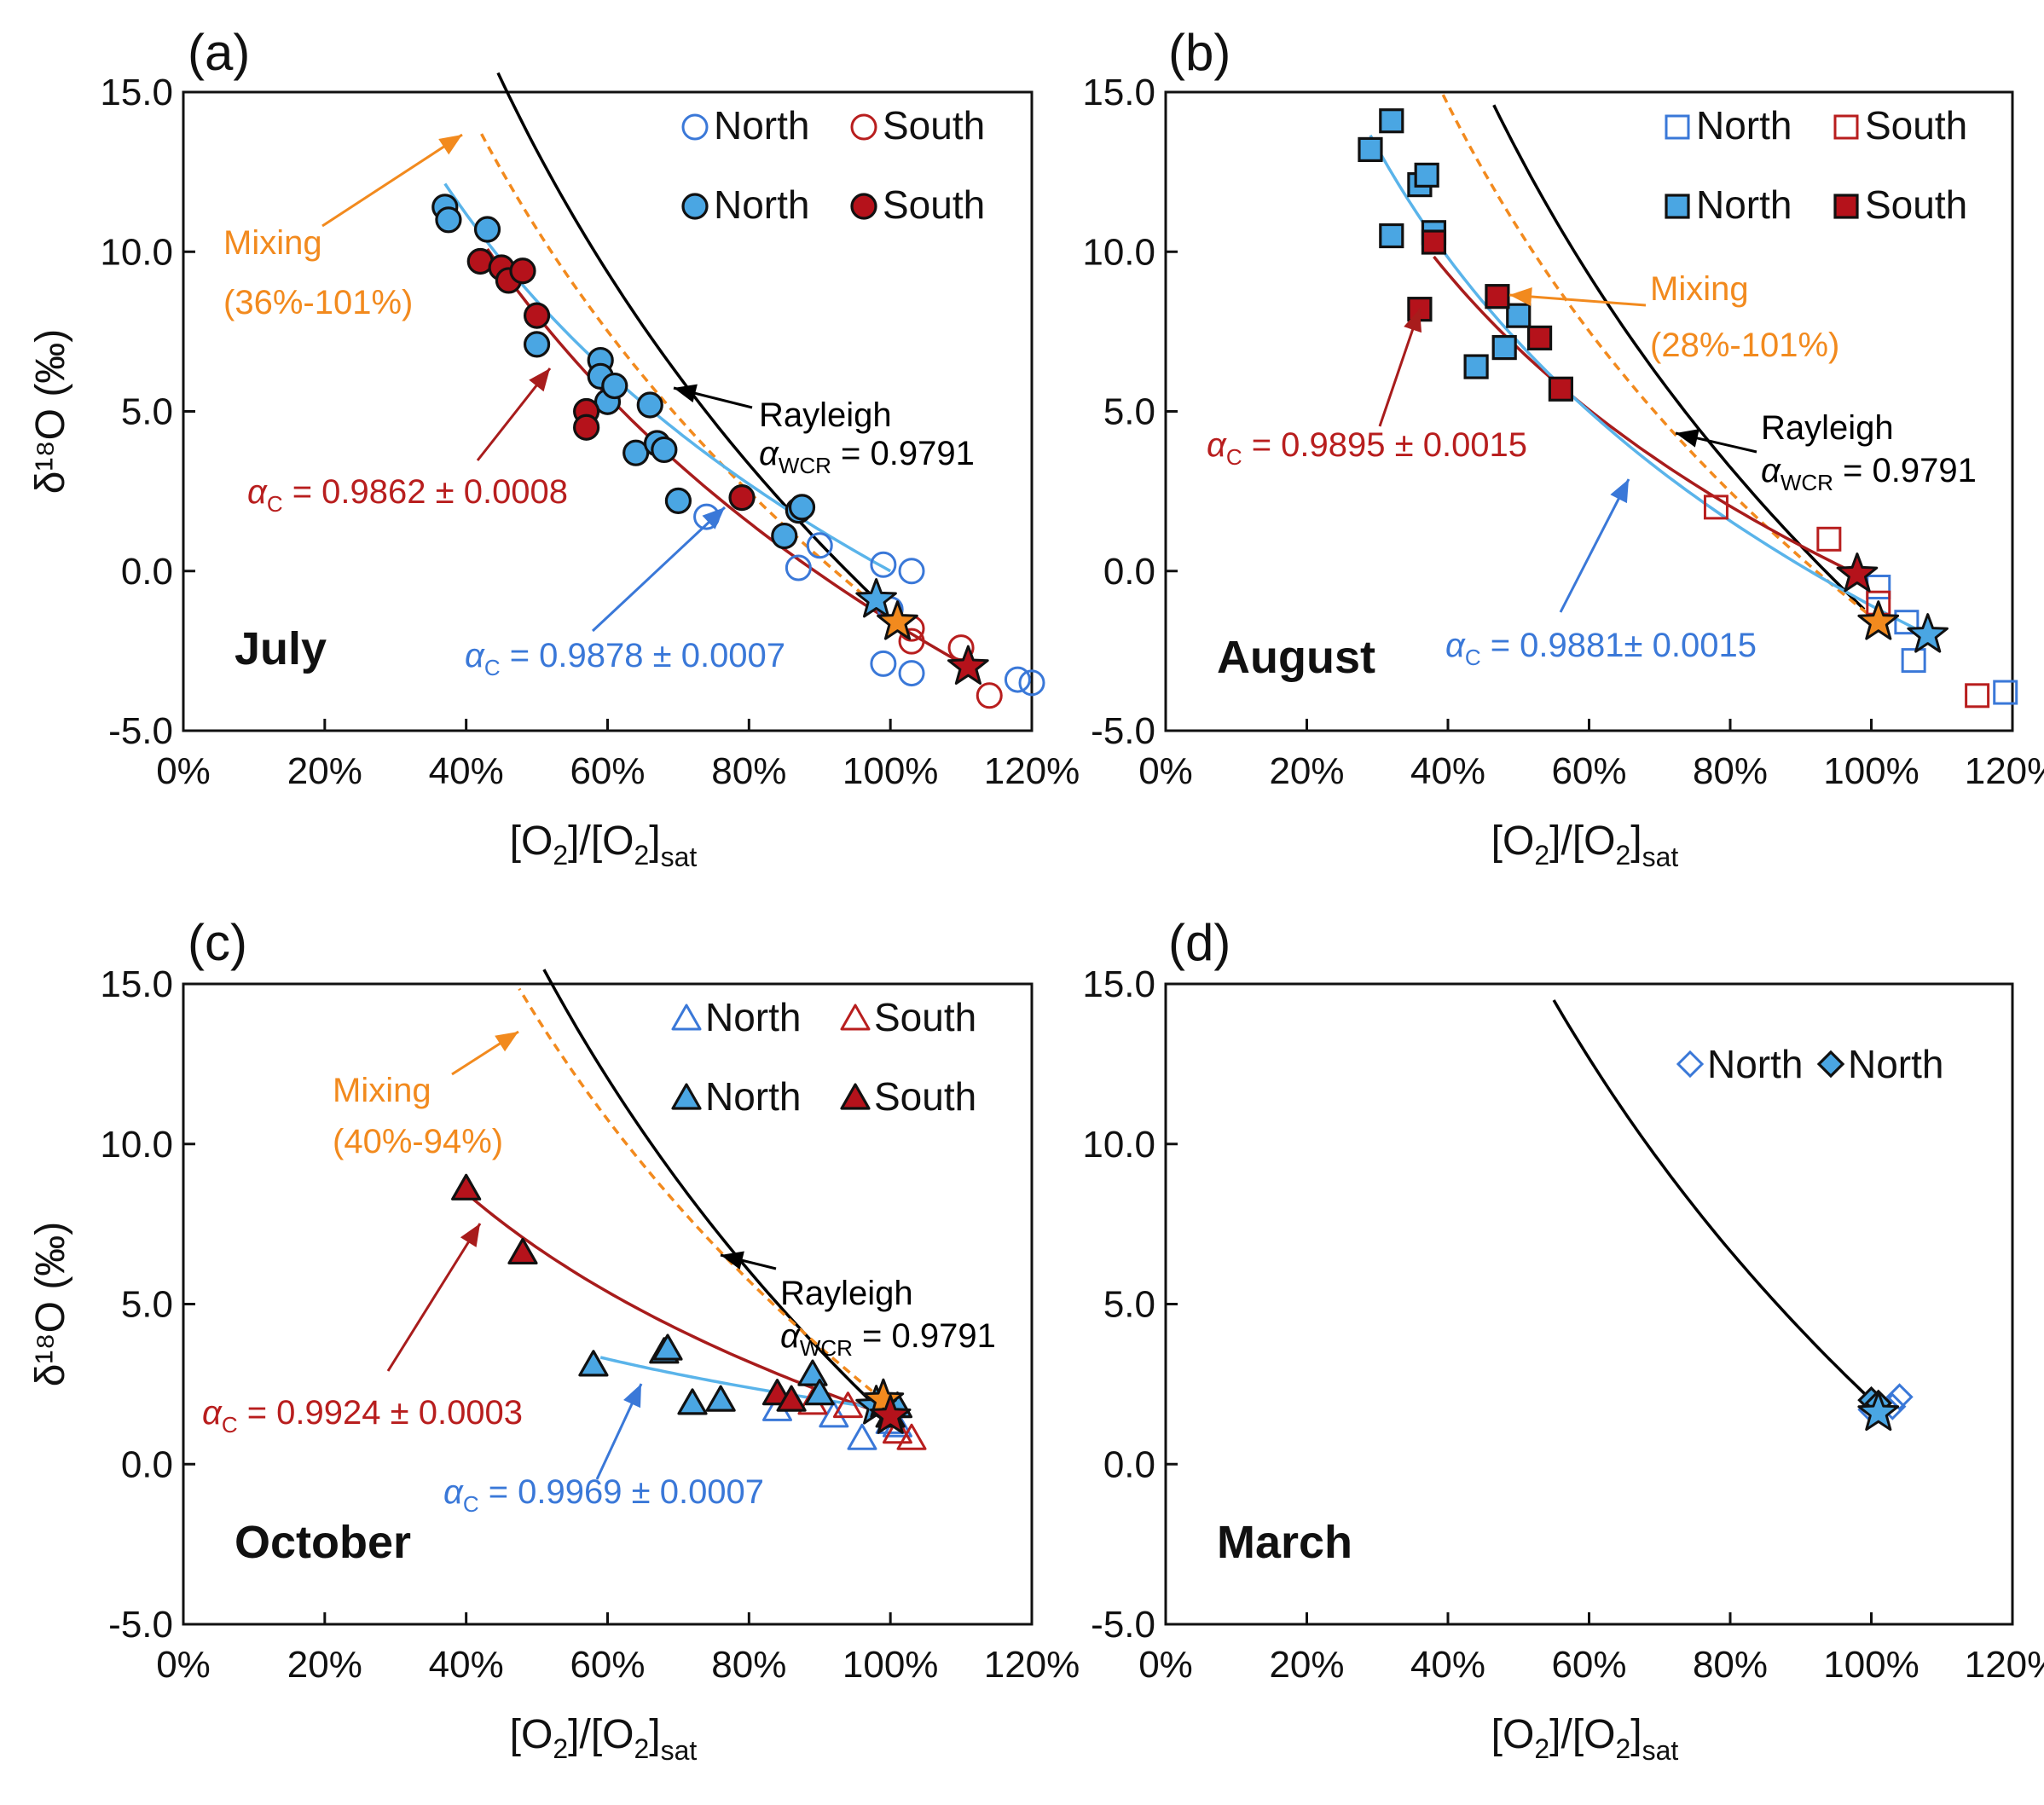 The width and height of the screenshot is (2044, 1805). Describe the element at coordinates (392, 181) in the screenshot. I see `mixing-arrow` at that location.